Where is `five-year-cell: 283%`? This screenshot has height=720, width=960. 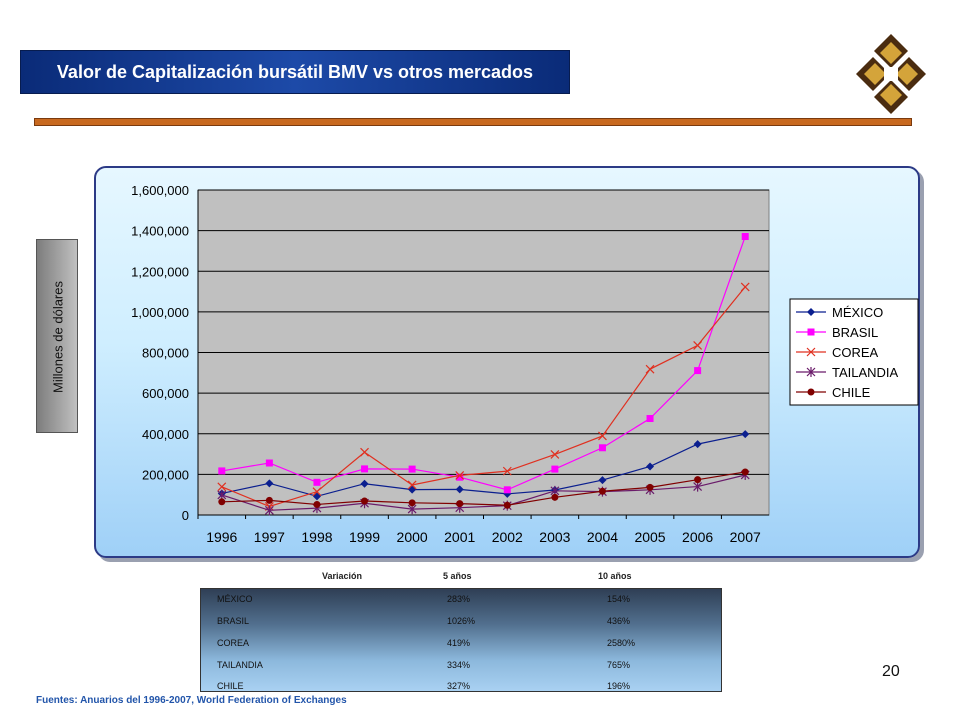
five-year-cell: 283% is located at coordinates (459, 599).